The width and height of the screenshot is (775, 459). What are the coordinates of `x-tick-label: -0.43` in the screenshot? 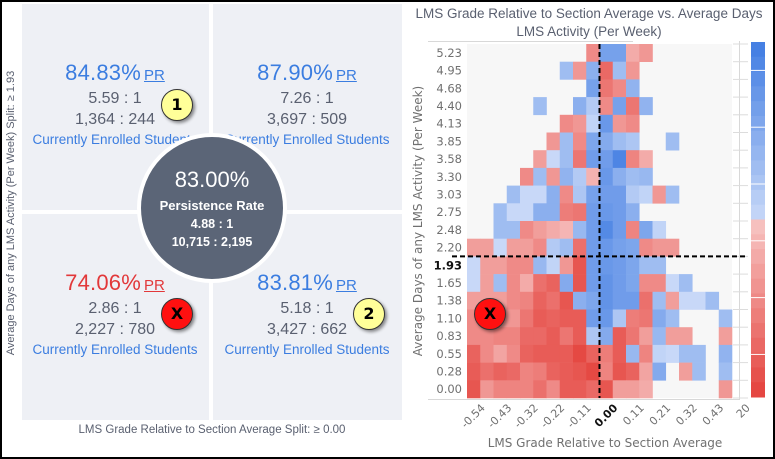 It's located at (499, 416).